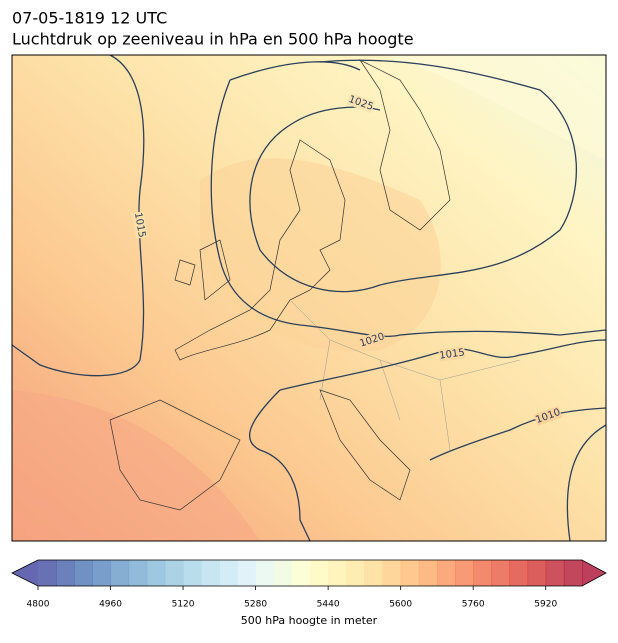 The width and height of the screenshot is (618, 643). Describe the element at coordinates (25, 573) in the screenshot. I see `colorbar-extend-low` at that location.